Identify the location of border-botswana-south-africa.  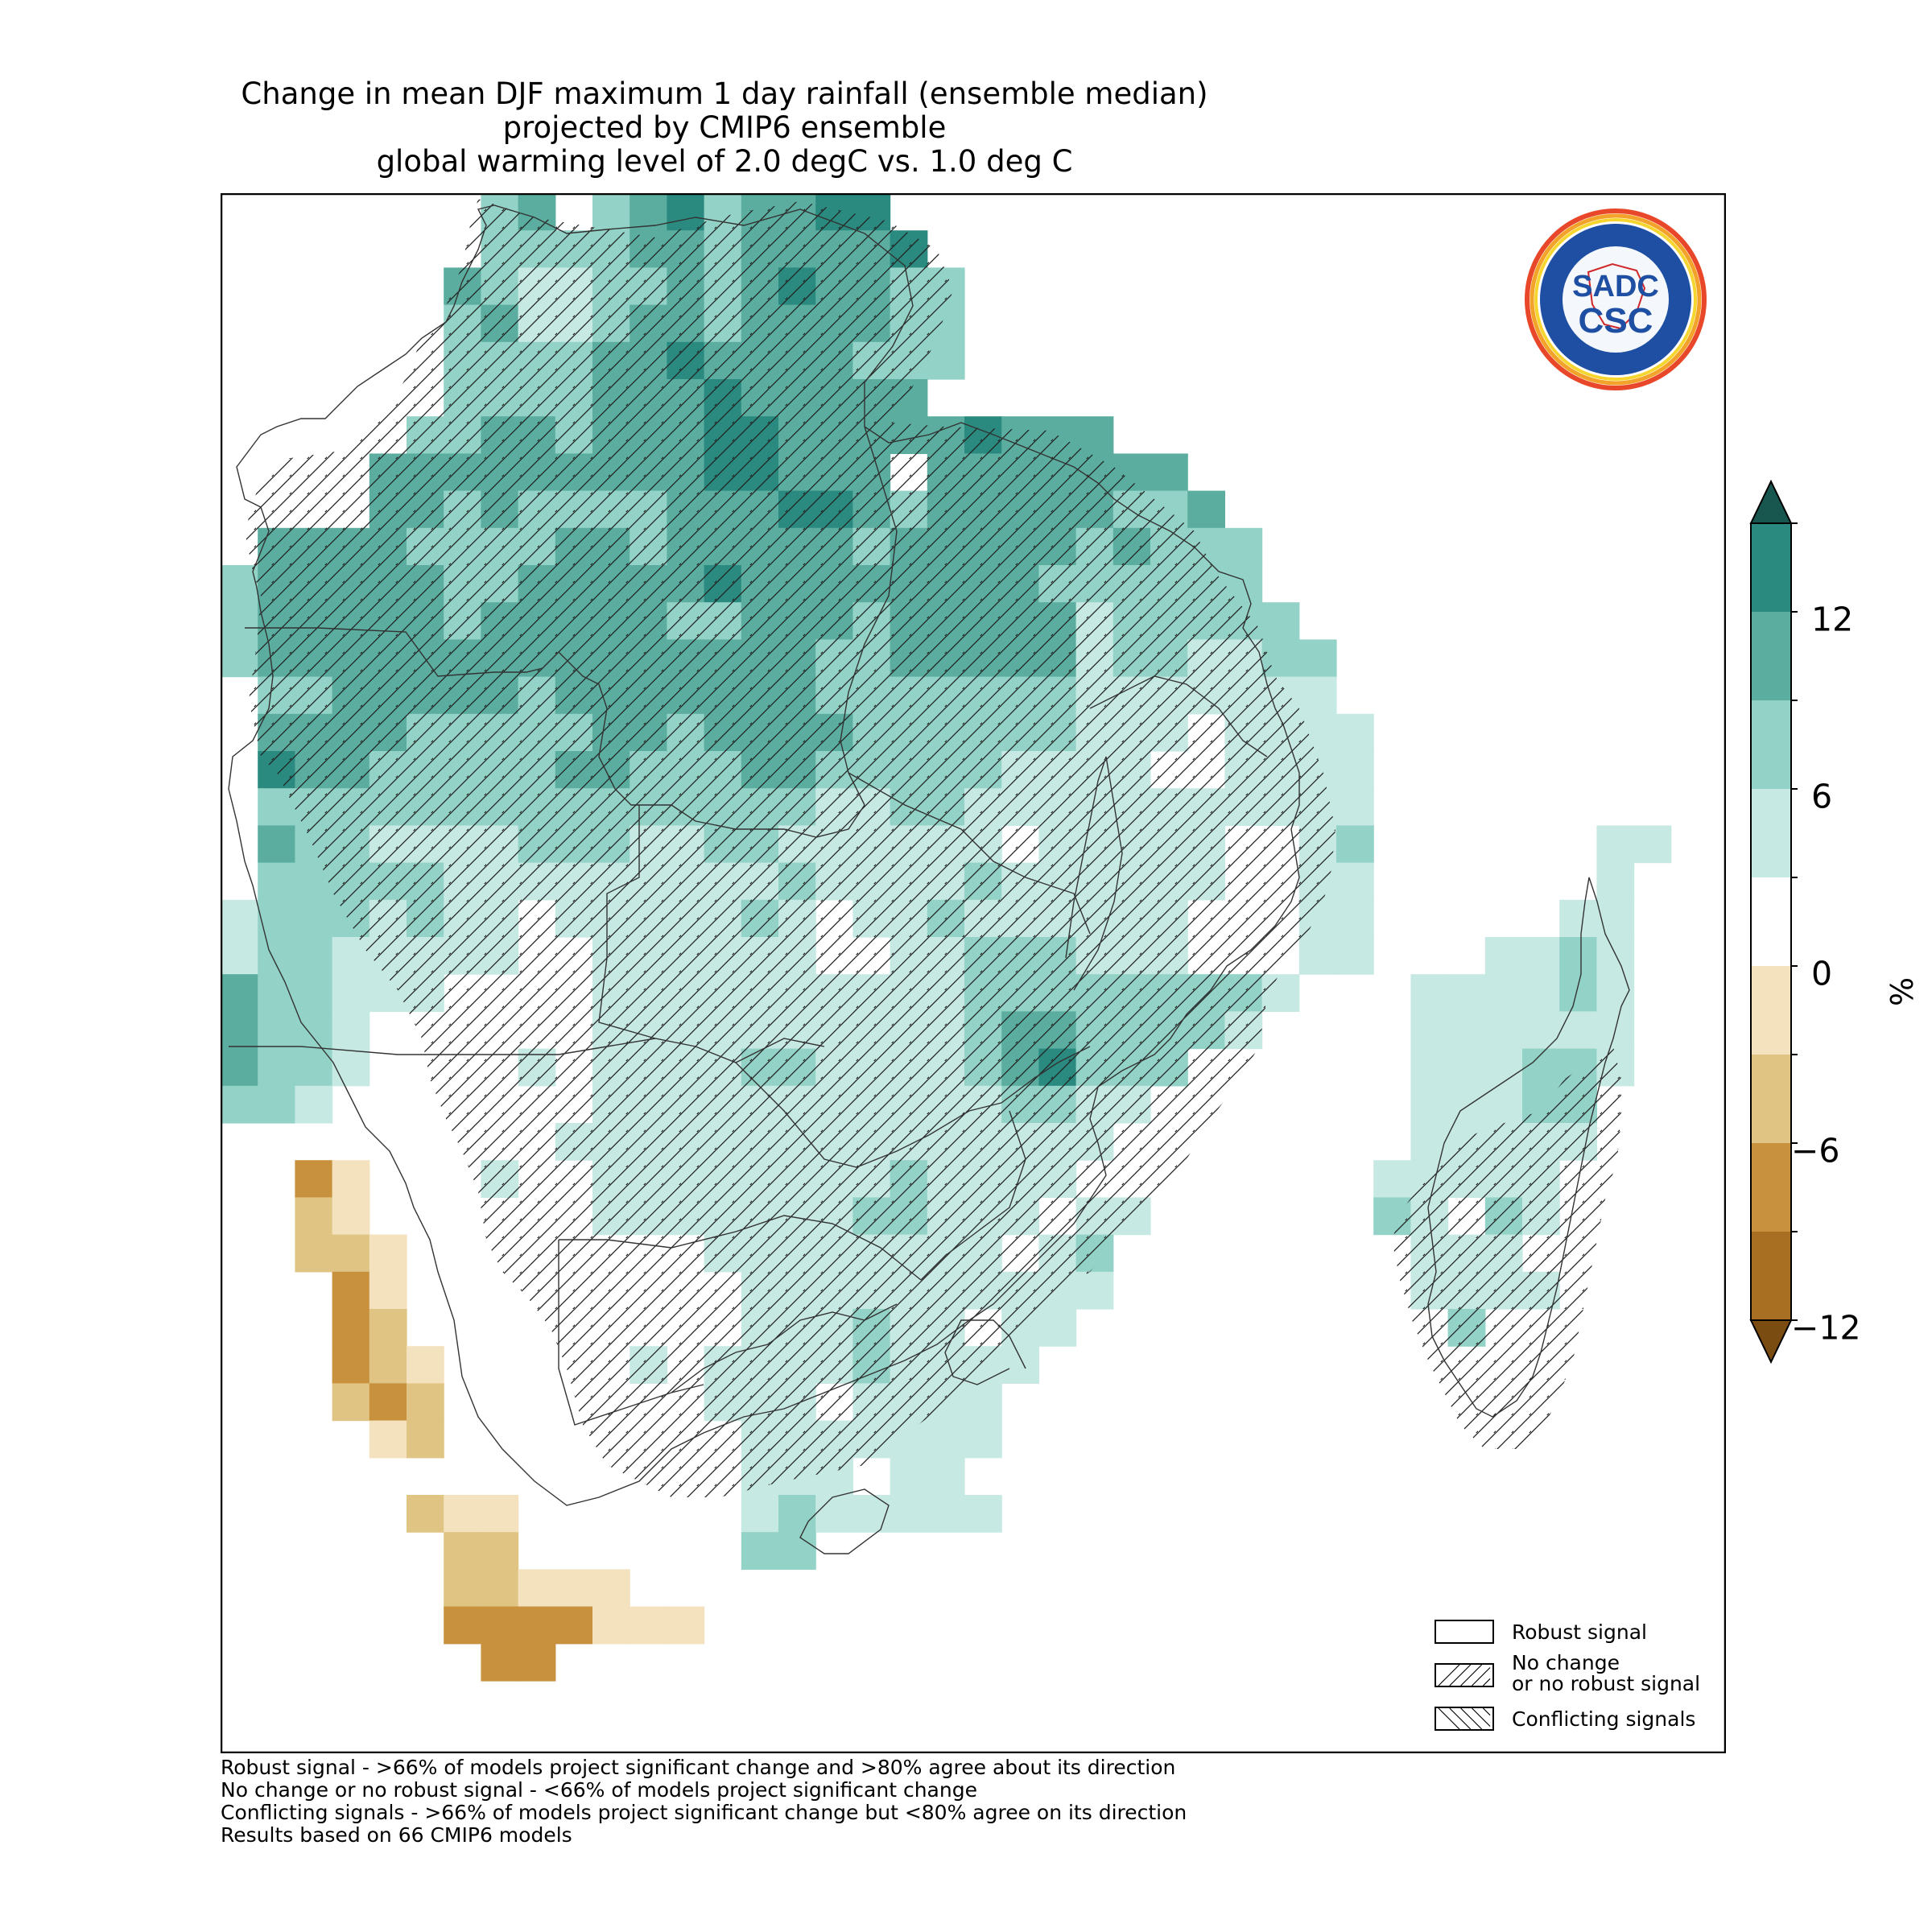
(784, 1348).